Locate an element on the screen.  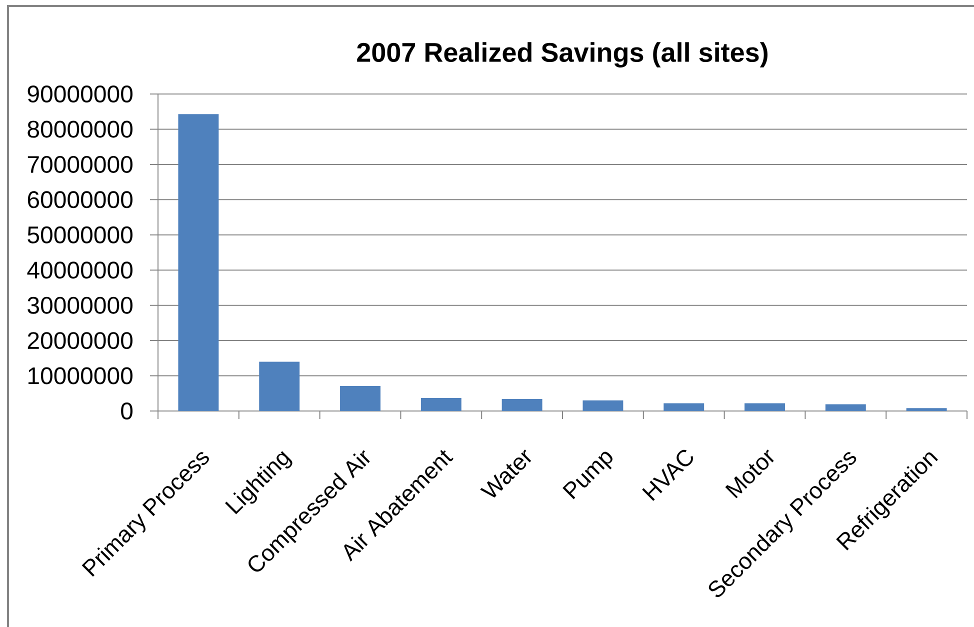
y-tick-label: 60000000 is located at coordinates (80, 199).